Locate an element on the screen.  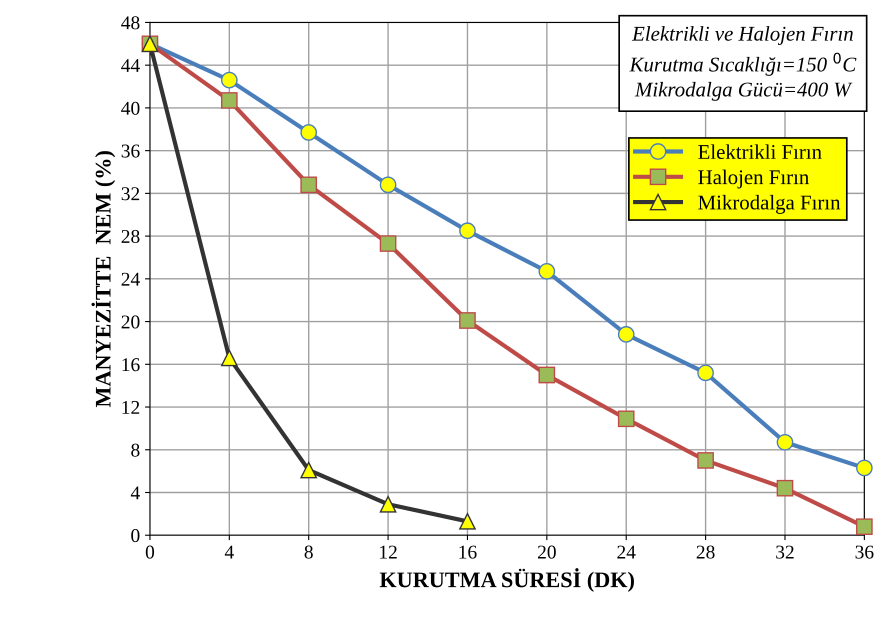
legend-label: Halojen Fırın is located at coordinates (753, 179).